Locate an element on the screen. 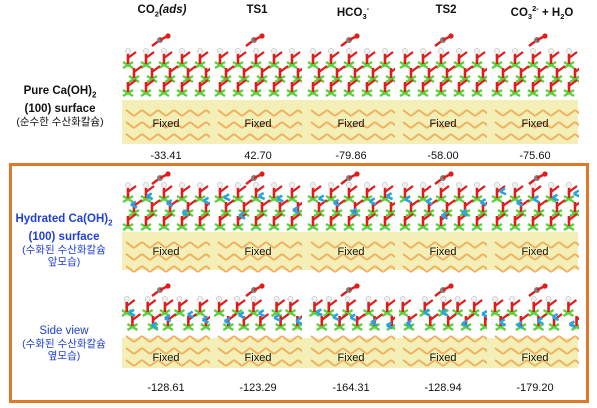 The width and height of the screenshot is (597, 408). column-header-ts2: TS2 is located at coordinates (446, 10).